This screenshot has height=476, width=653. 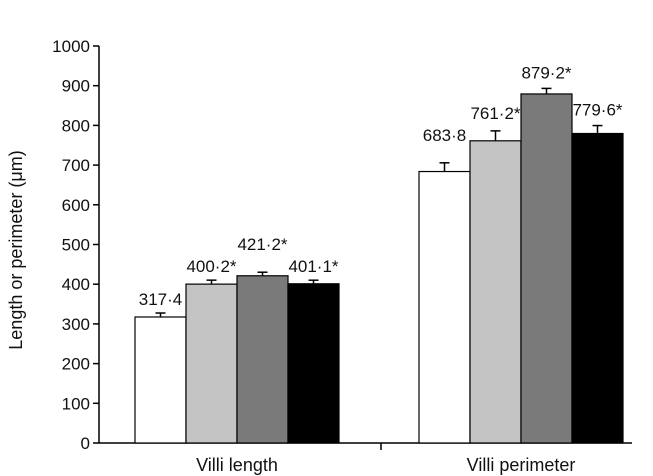 What do you see at coordinates (76, 324) in the screenshot?
I see `y-tick-label: 300` at bounding box center [76, 324].